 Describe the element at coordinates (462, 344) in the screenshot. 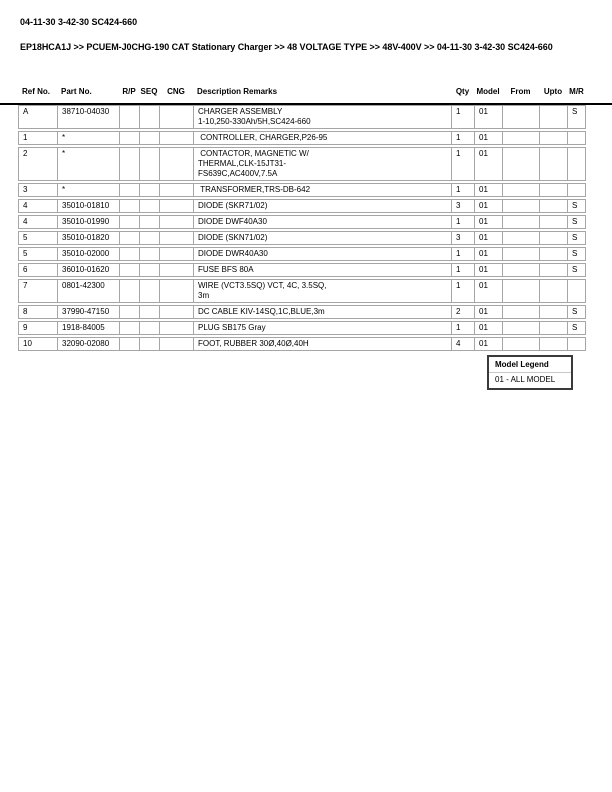

I see `cell-qty: 4` at that location.